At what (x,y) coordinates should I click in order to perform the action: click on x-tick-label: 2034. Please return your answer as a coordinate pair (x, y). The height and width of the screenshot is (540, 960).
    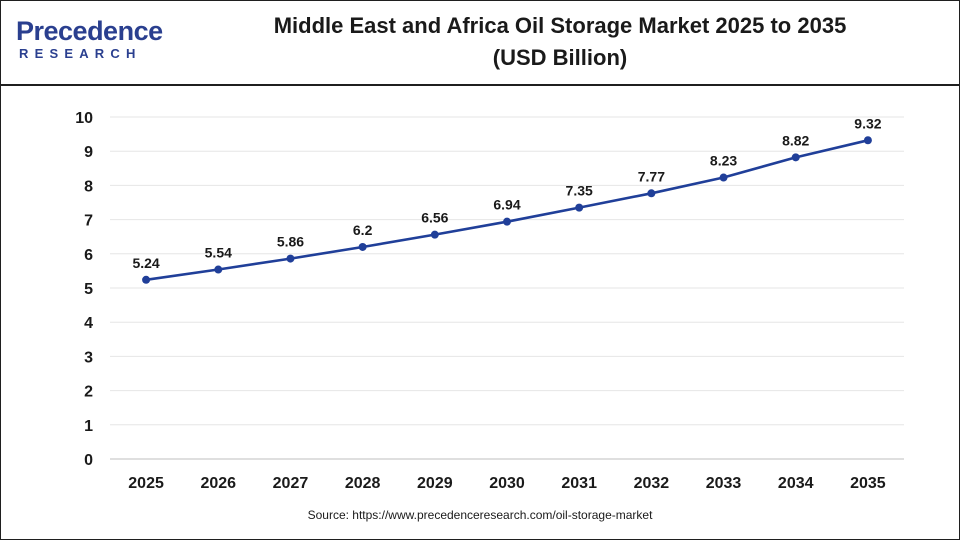
    Looking at the image, I should click on (796, 483).